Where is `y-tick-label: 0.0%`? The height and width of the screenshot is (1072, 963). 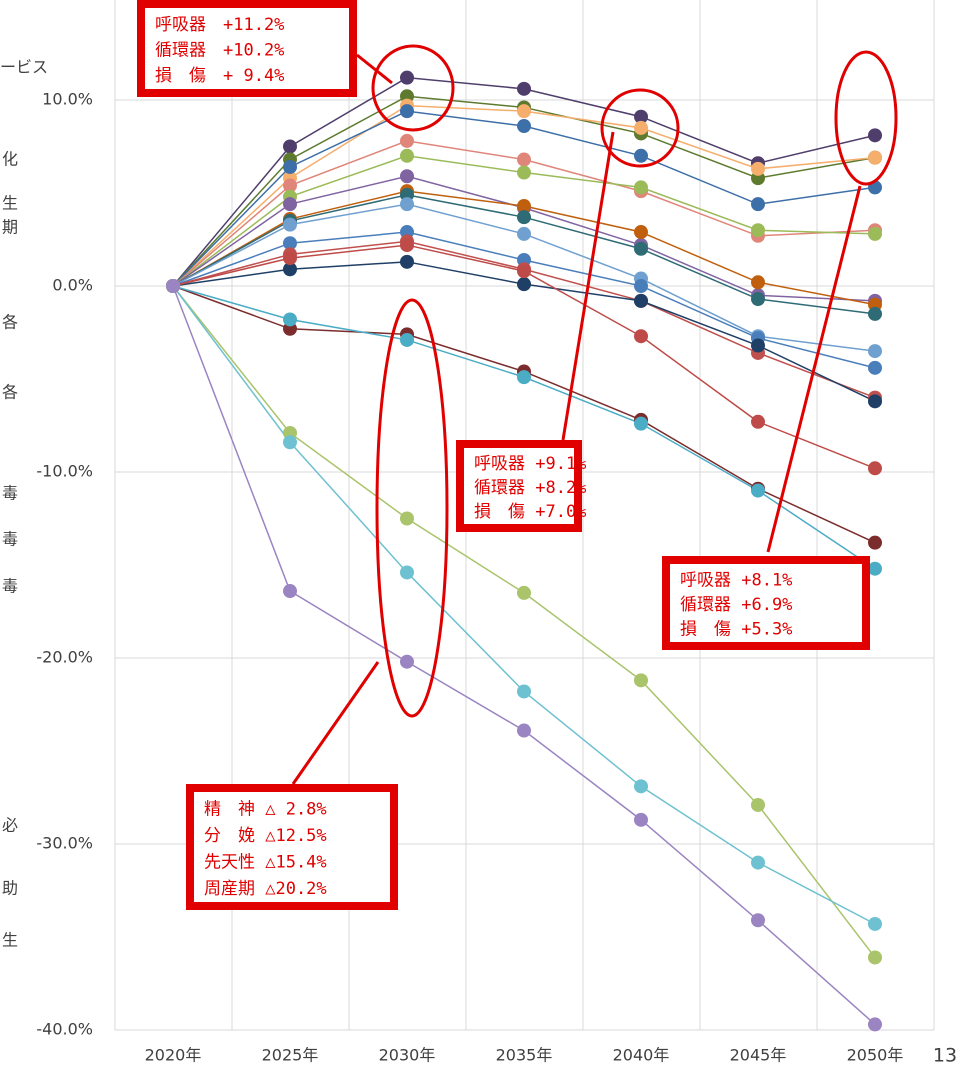 y-tick-label: 0.0% is located at coordinates (72, 285).